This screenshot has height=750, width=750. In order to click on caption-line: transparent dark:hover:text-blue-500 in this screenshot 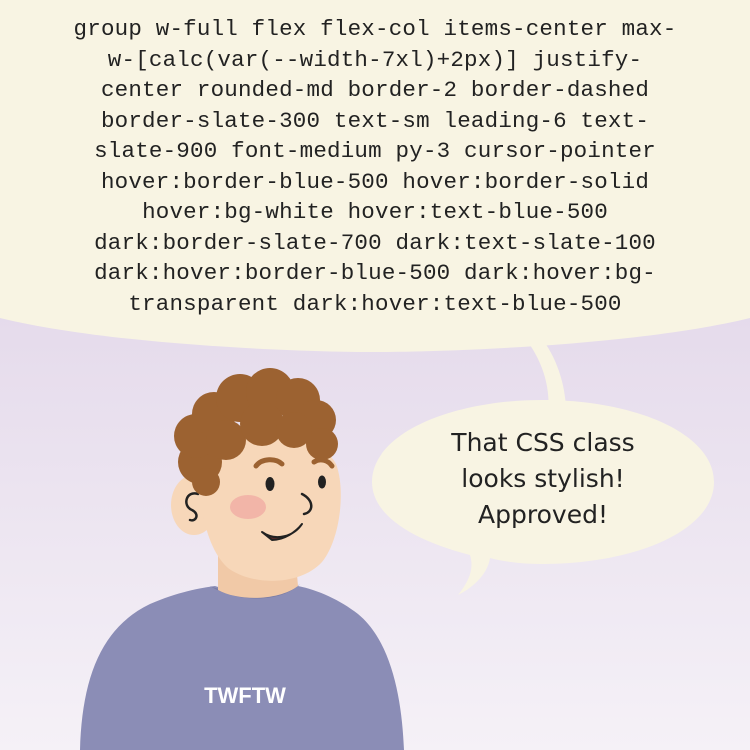, I will do `click(375, 303)`.